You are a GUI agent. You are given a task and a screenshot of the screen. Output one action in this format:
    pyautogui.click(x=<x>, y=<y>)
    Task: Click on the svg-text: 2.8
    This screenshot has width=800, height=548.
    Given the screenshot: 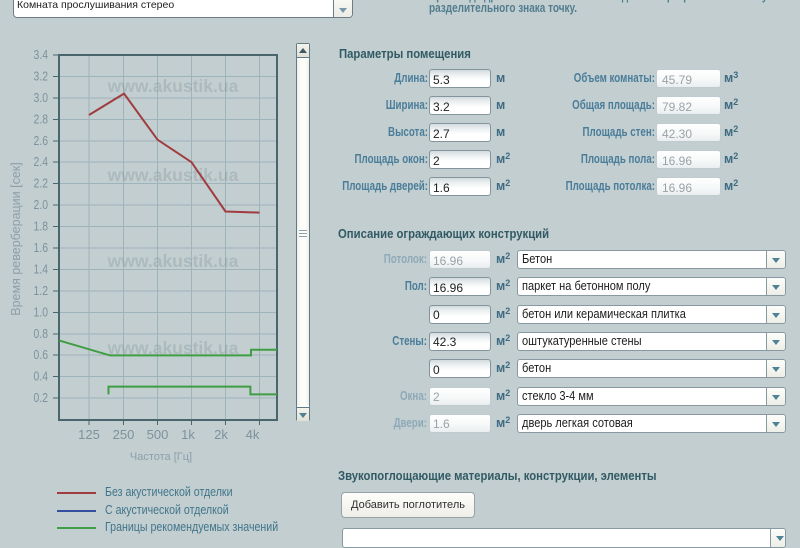 What is the action you would take?
    pyautogui.click(x=41, y=119)
    